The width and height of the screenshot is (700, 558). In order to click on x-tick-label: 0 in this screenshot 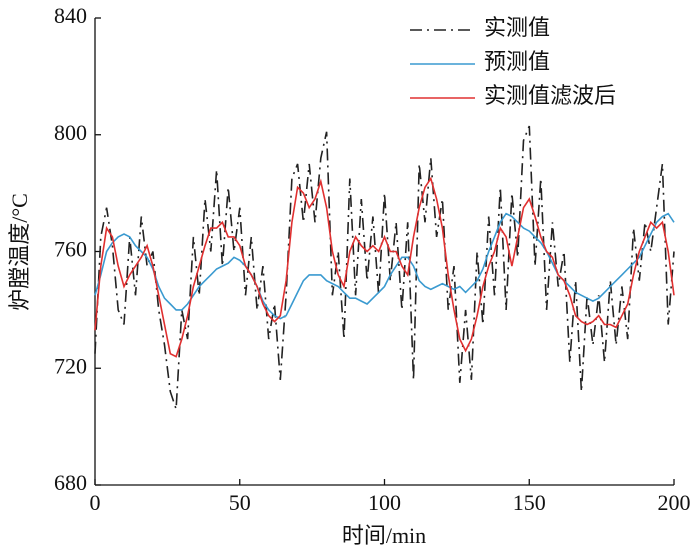, I will do `click(95, 502)`.